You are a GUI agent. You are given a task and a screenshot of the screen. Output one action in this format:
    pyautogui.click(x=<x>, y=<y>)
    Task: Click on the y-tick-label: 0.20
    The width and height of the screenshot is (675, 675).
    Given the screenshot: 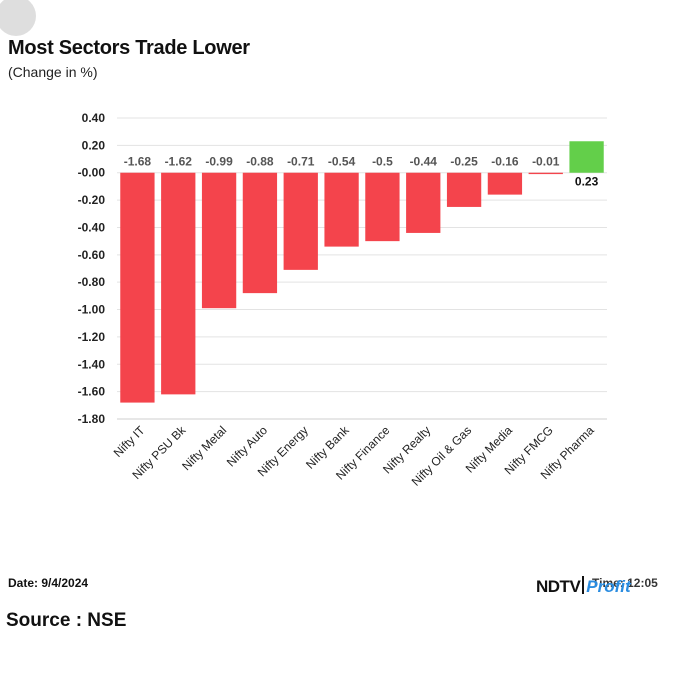 What is the action you would take?
    pyautogui.click(x=94, y=145)
    